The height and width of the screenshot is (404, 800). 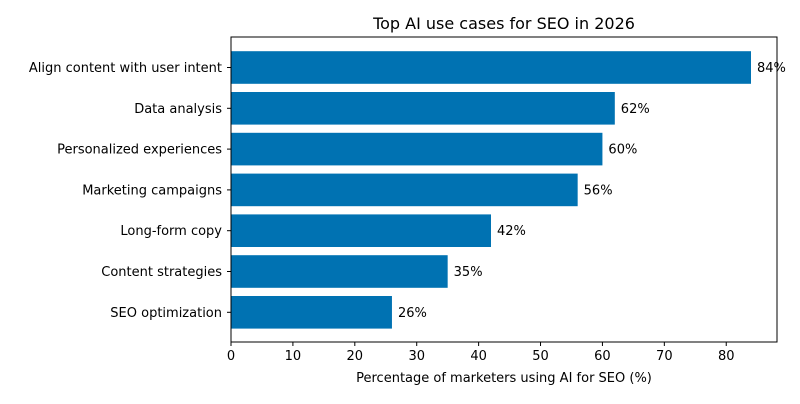 What do you see at coordinates (598, 190) in the screenshot?
I see `value-label: 56%` at bounding box center [598, 190].